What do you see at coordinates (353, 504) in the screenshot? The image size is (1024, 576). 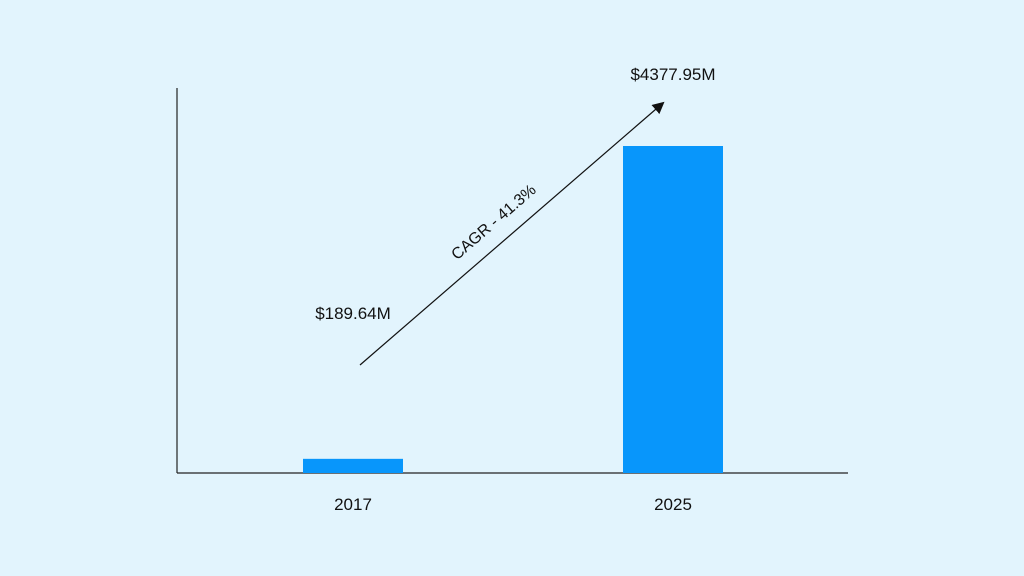 I see `x-tick-label-2017: 2017` at bounding box center [353, 504].